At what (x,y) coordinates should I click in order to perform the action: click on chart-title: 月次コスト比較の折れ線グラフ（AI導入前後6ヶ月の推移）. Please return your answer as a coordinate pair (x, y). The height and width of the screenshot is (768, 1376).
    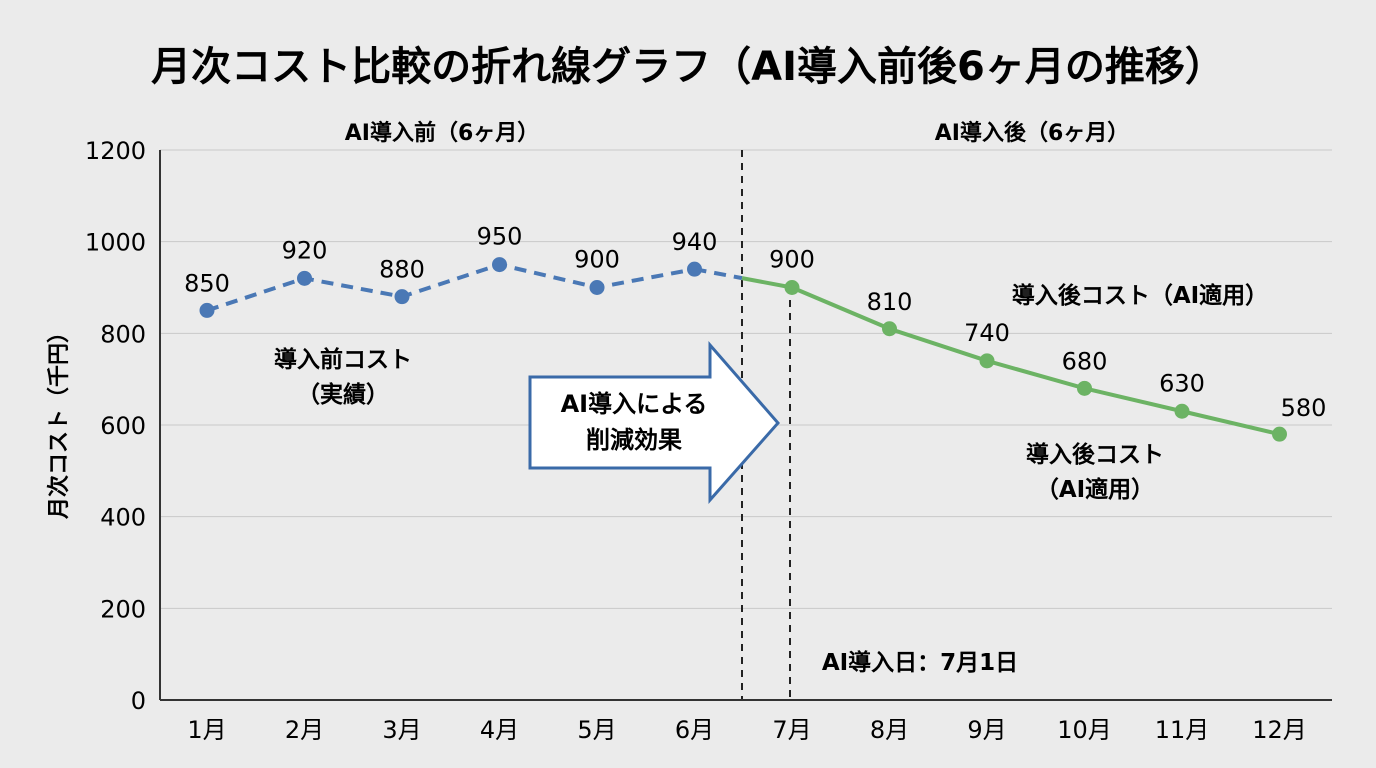
    Looking at the image, I should click on (688, 67).